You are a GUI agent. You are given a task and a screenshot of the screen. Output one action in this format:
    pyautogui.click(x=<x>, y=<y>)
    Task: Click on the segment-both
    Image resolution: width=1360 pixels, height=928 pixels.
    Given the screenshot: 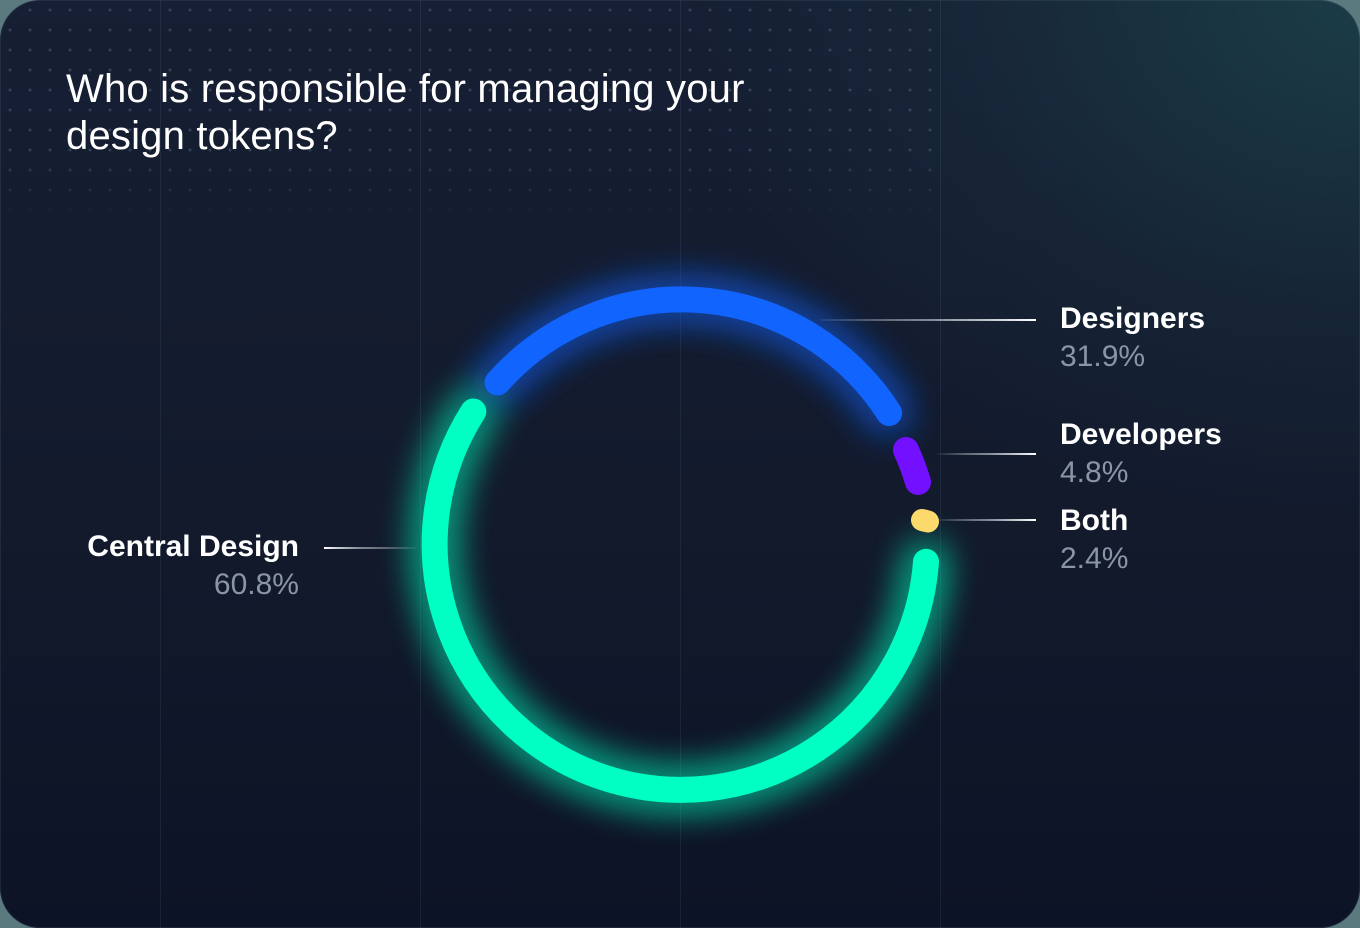 What is the action you would take?
    pyautogui.click(x=925, y=521)
    